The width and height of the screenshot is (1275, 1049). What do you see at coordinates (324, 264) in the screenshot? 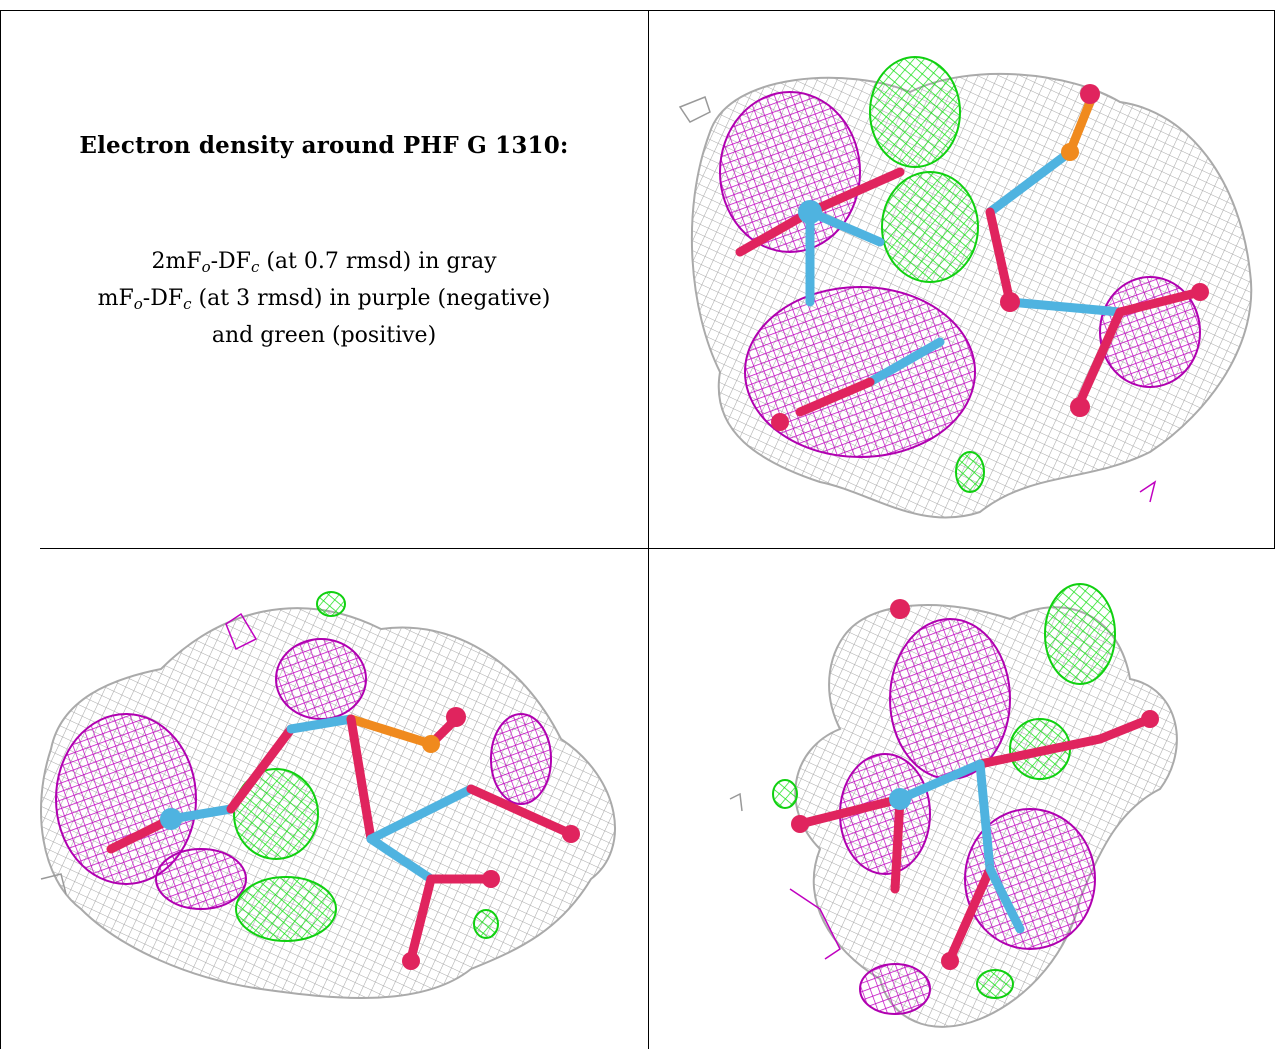
I see `legend-line-gray: 2mFo-DFc (at 0.7 rmsd) in gray` at bounding box center [324, 264].